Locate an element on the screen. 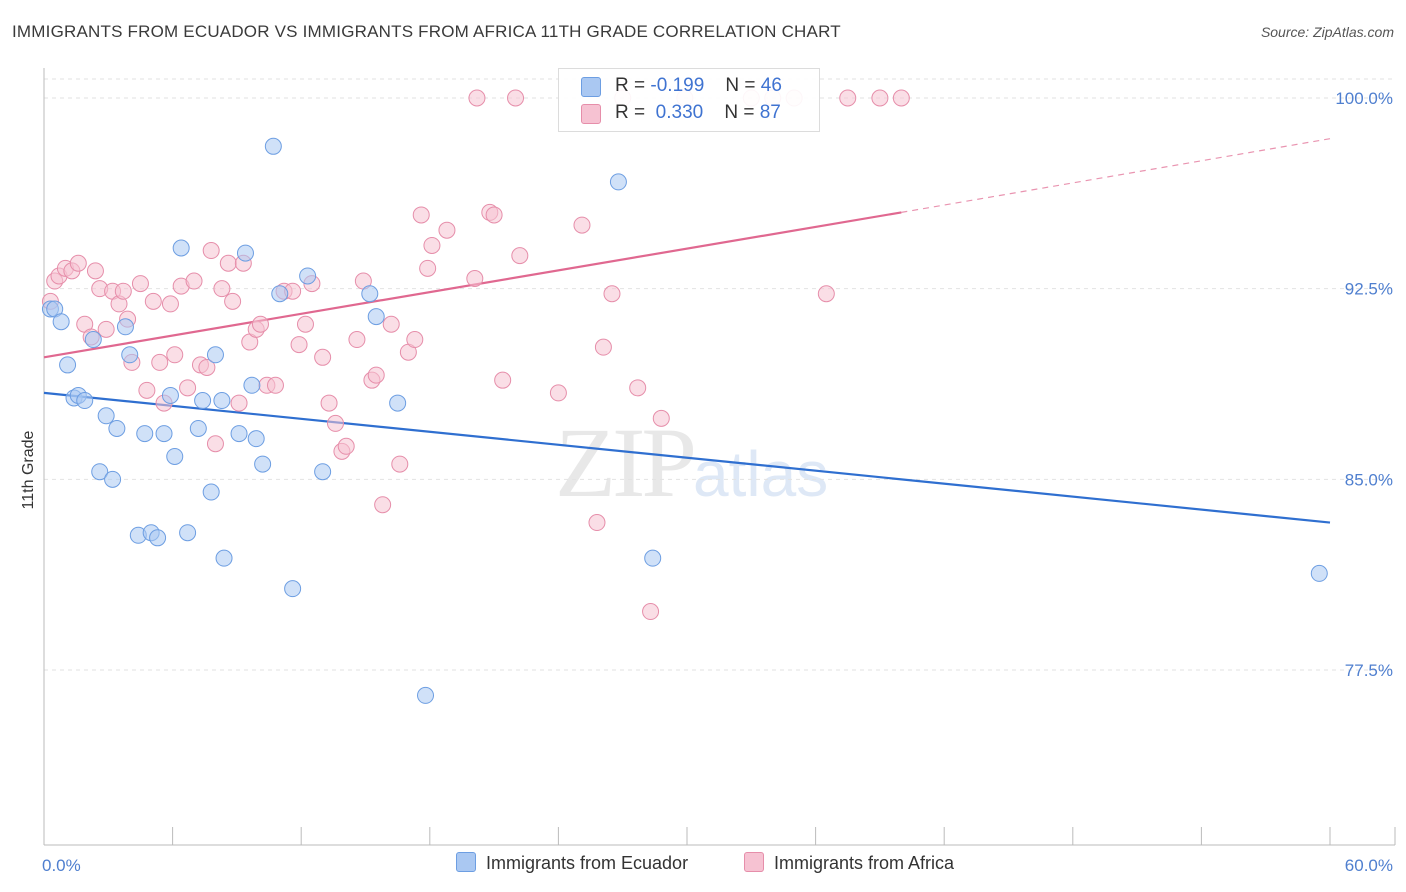  trend-line-africa-extension is located at coordinates (1116, 175).